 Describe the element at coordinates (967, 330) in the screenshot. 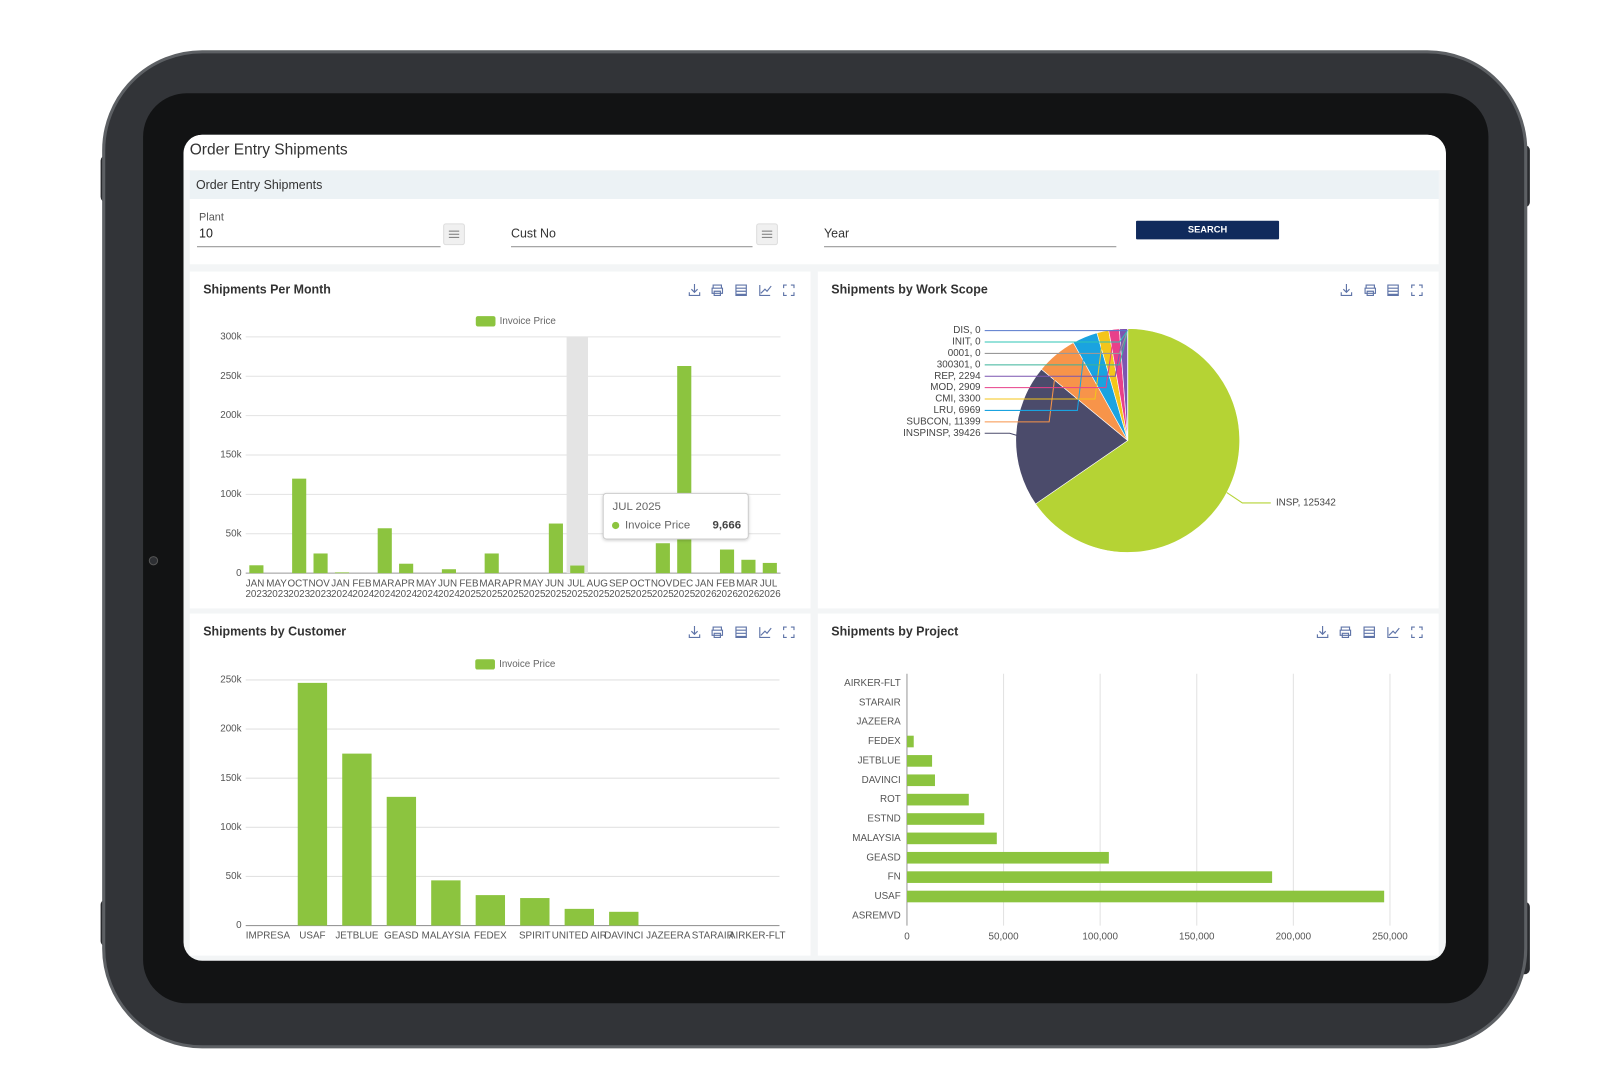

I see `pie-label: DIS, 0` at that location.